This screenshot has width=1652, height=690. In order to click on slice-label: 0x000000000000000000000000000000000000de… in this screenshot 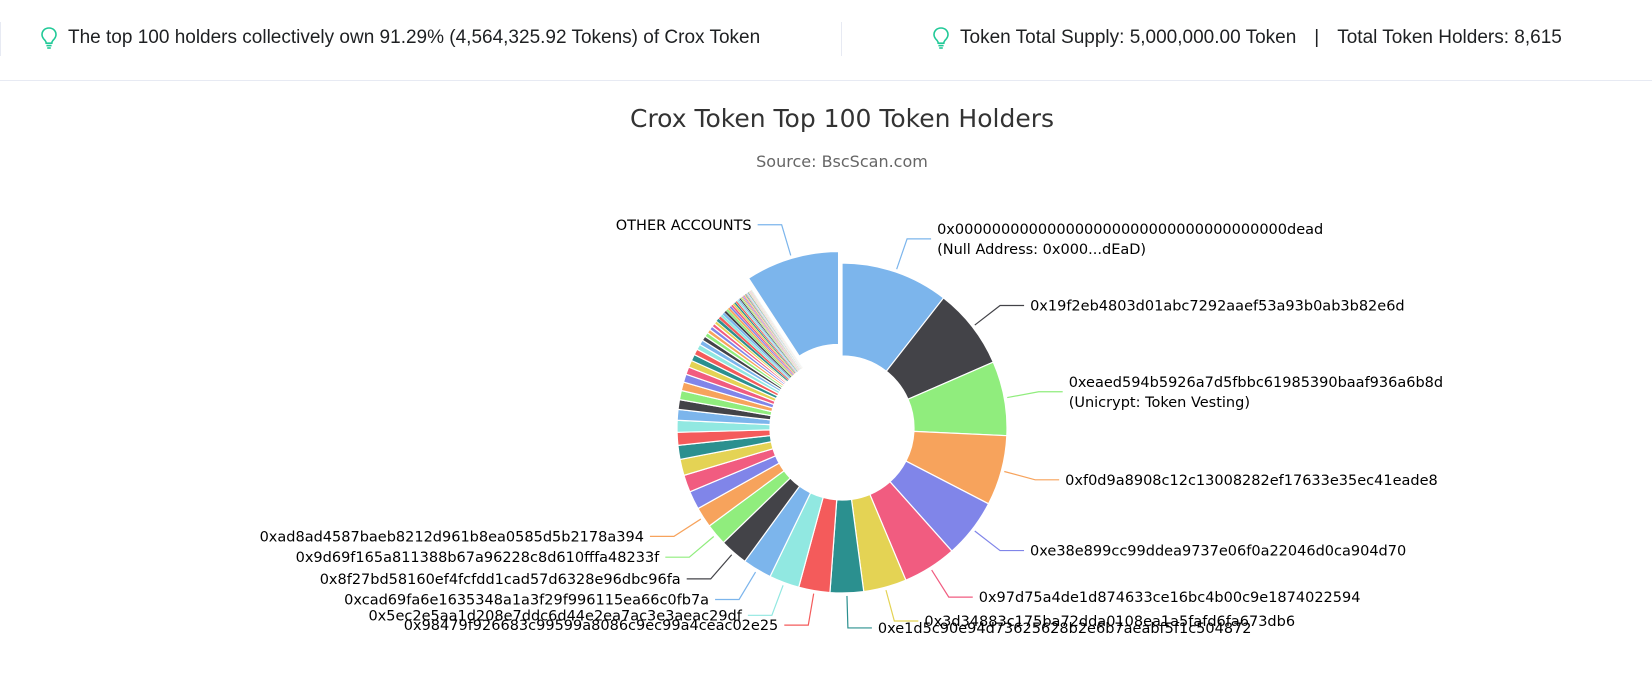, I will do `click(1130, 230)`.